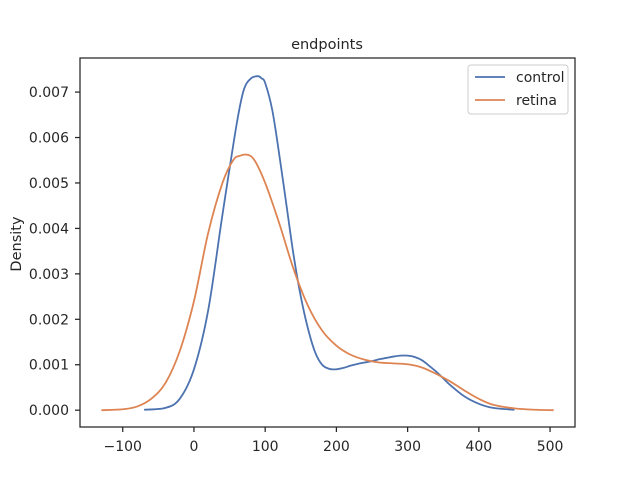  I want to click on x-tick-label: −100, so click(123, 447).